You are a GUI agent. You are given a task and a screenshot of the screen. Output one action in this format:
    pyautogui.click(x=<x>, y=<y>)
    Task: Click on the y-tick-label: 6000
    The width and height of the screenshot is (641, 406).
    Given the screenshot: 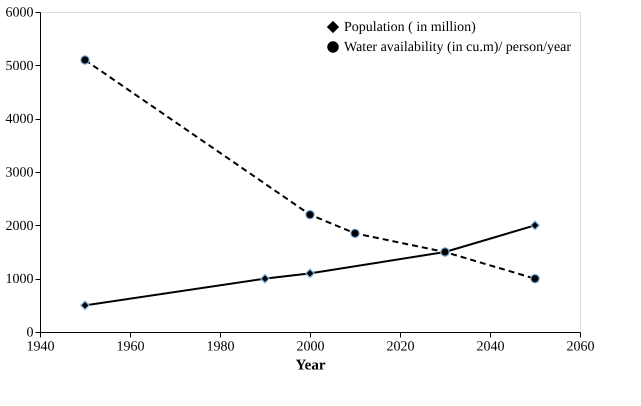 What is the action you would take?
    pyautogui.click(x=20, y=13)
    